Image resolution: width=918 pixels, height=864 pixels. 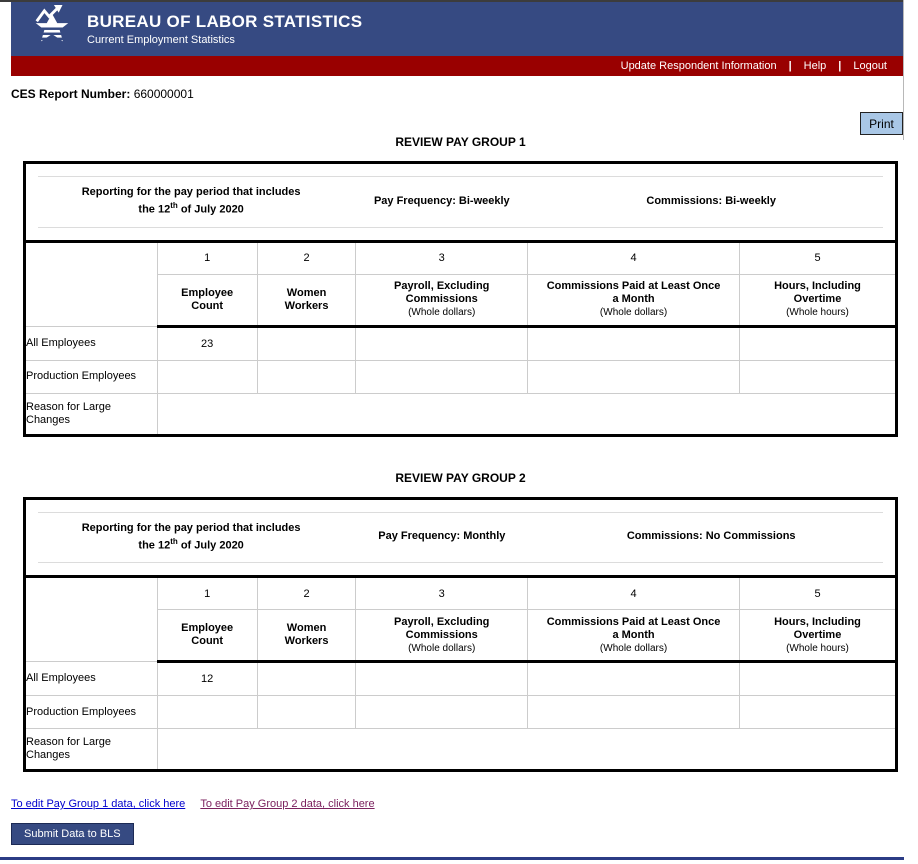 I want to click on footer-divider, so click(x=452, y=859).